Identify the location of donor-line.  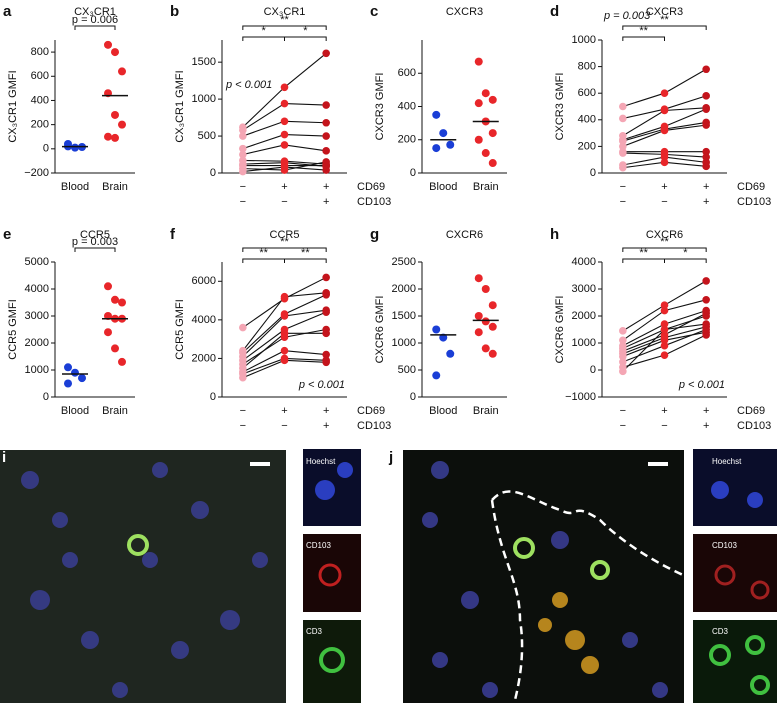
(284, 302).